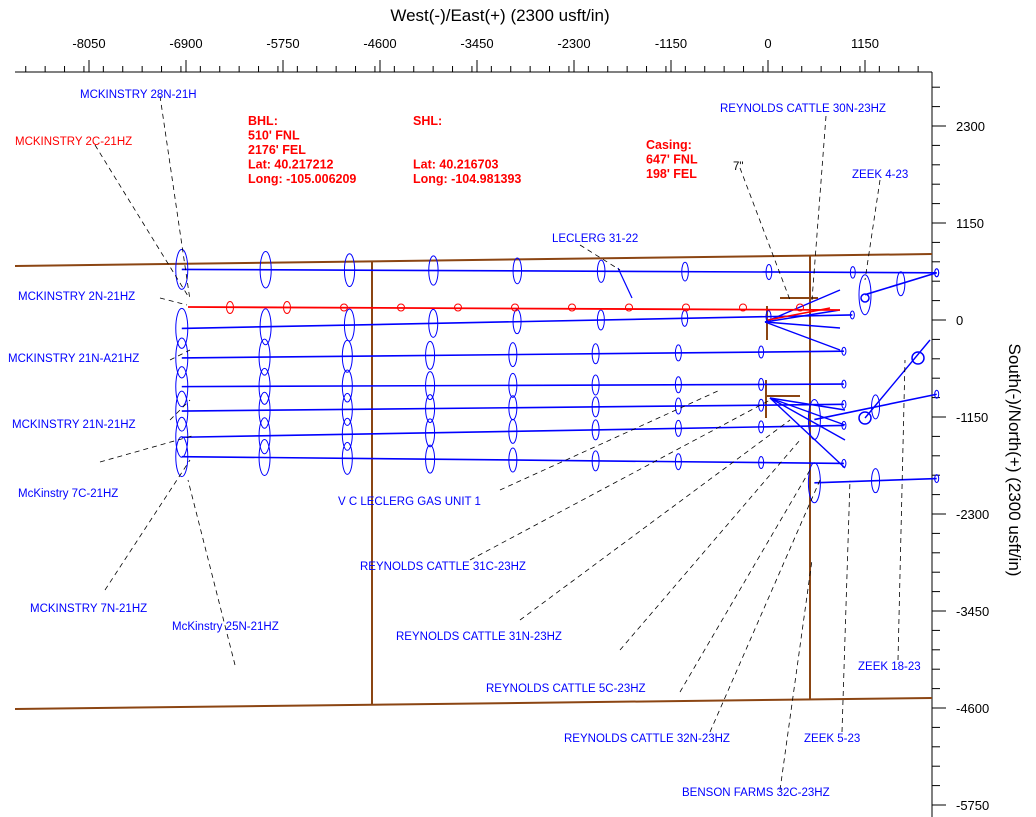  I want to click on bhl-annotation-line: BHL:, so click(263, 121).